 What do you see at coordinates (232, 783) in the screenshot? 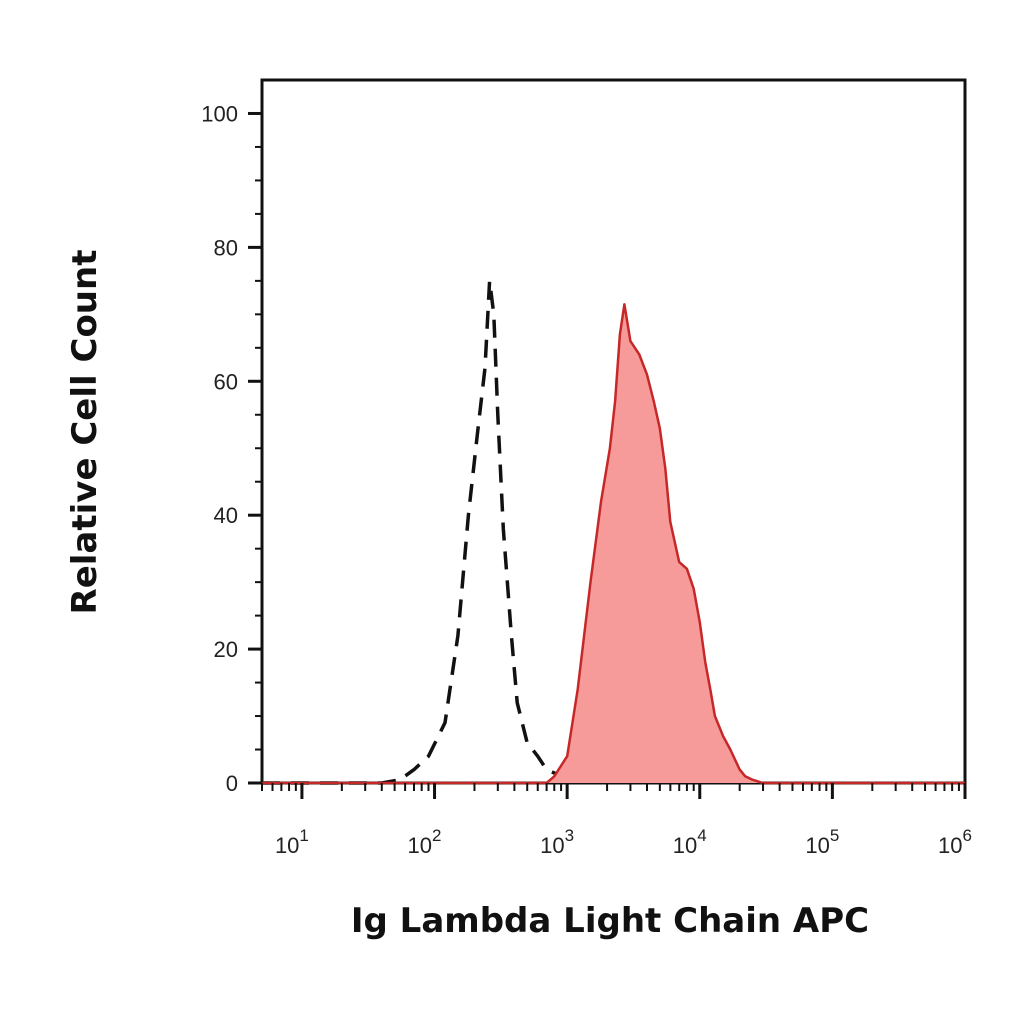
I see `y-tick-label: 0` at bounding box center [232, 783].